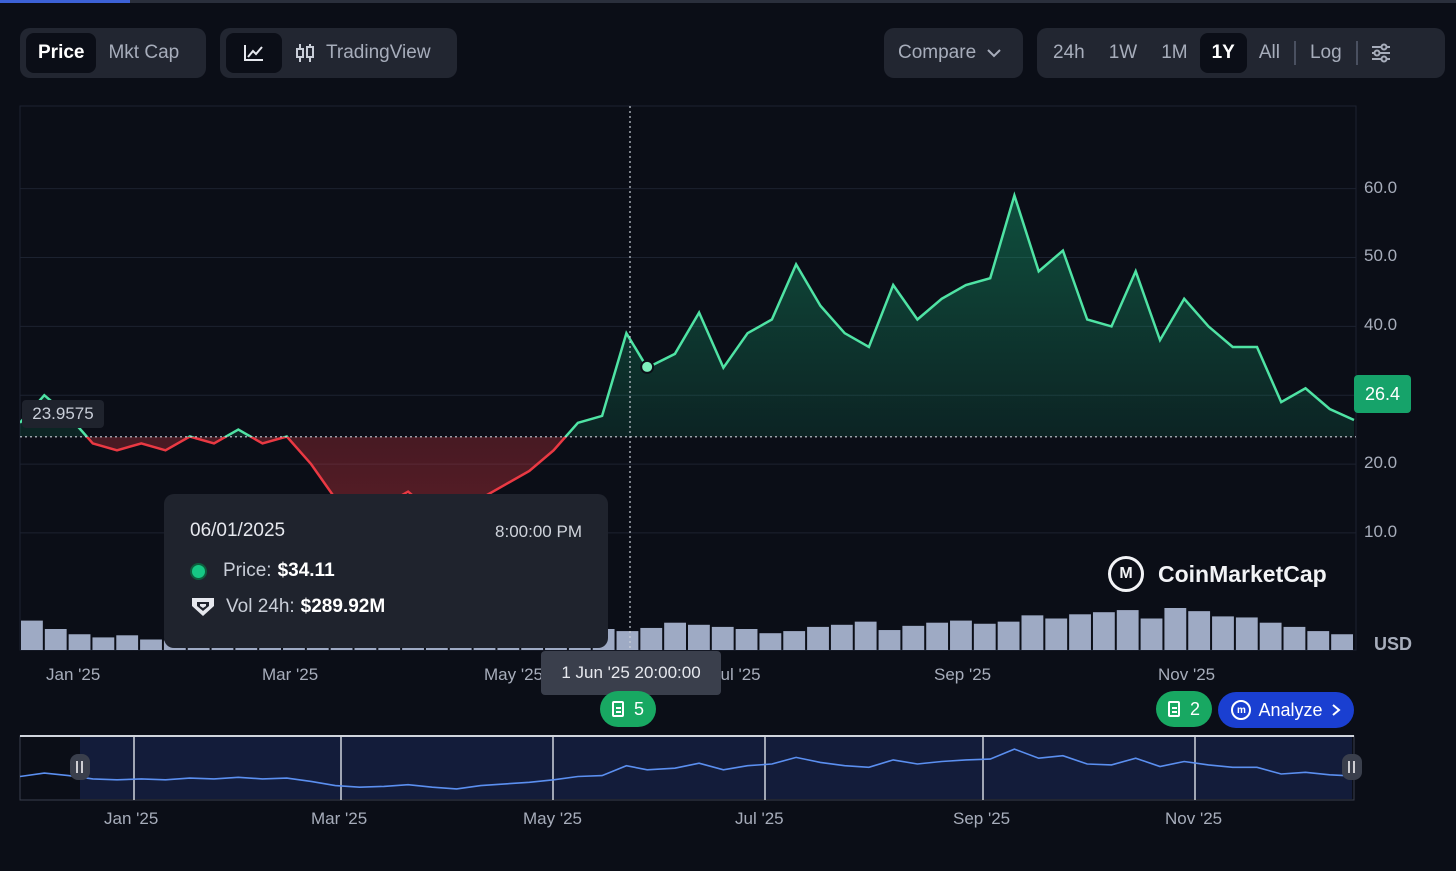 This screenshot has height=871, width=1456. Describe the element at coordinates (339, 818) in the screenshot. I see `navigator-tick-label: Mar '25` at that location.